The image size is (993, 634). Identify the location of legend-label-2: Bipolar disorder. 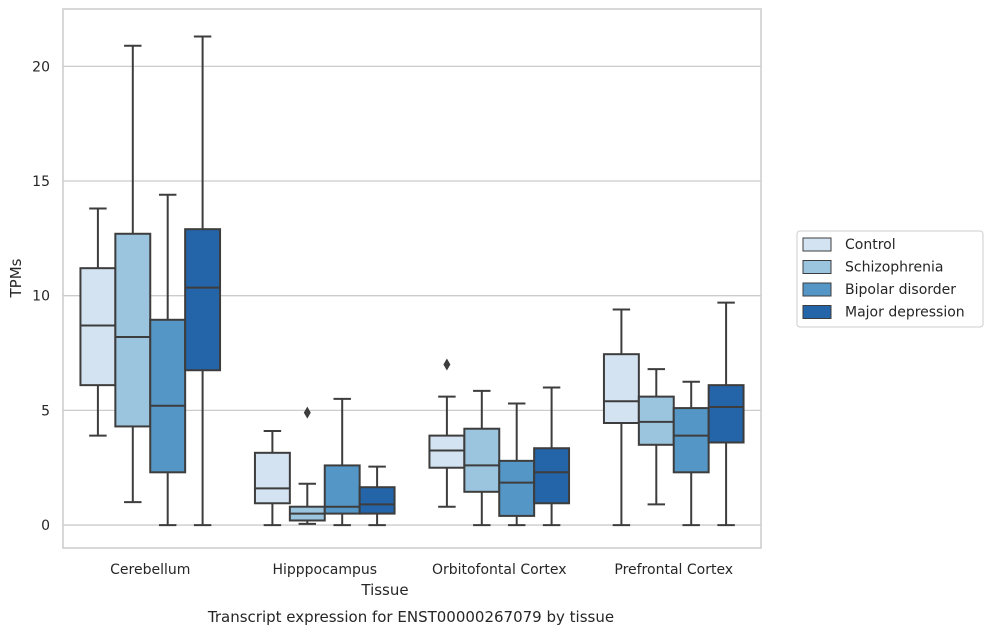
(900, 290).